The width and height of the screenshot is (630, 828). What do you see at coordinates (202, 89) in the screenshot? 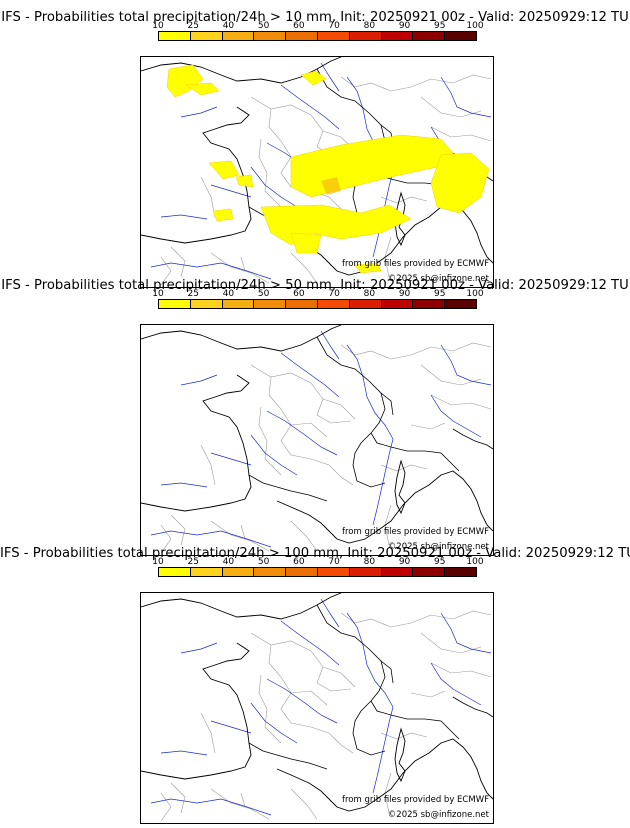
I see `precip-area-channel` at bounding box center [202, 89].